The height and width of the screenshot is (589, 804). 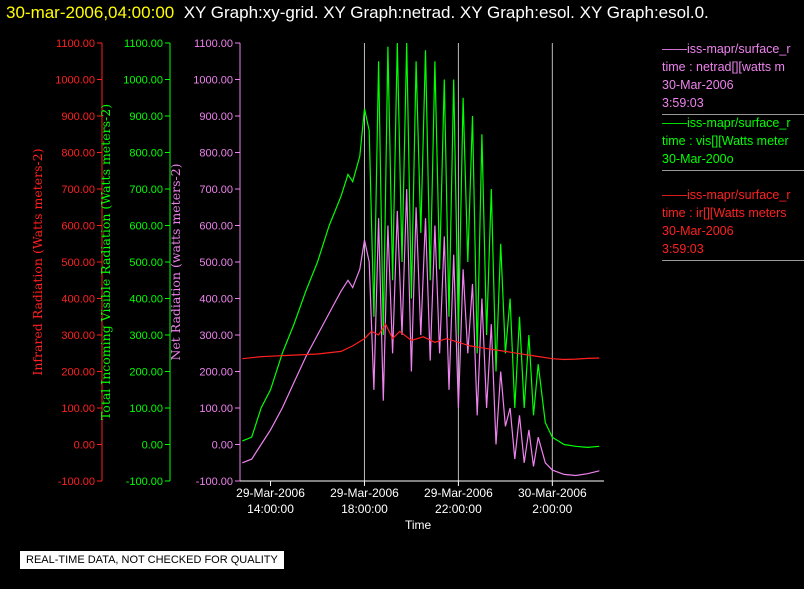 I want to click on y-tick-label-0-6: 500.00, so click(x=78, y=263).